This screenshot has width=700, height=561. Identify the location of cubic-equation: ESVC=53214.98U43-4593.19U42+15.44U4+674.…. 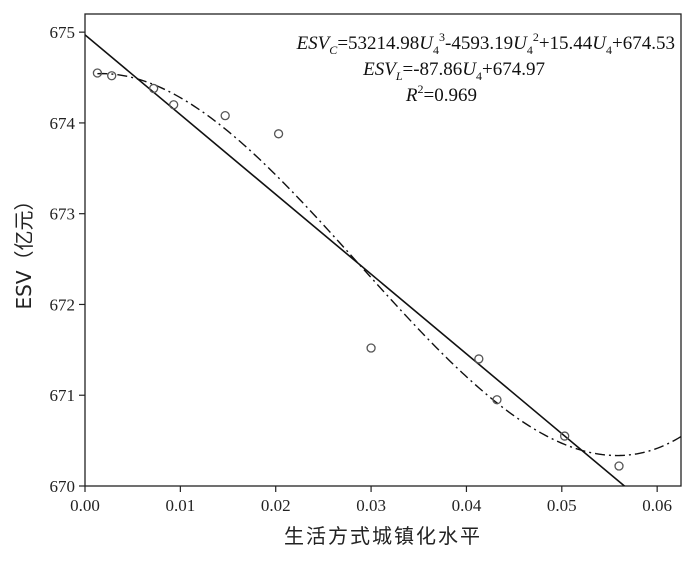
(485, 43).